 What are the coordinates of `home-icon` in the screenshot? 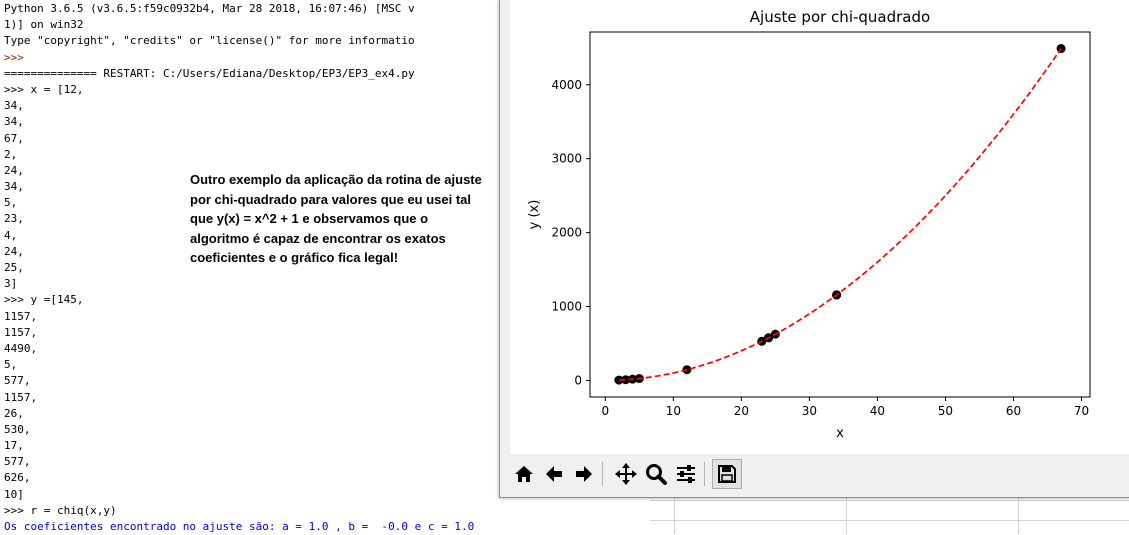 It's located at (524, 474).